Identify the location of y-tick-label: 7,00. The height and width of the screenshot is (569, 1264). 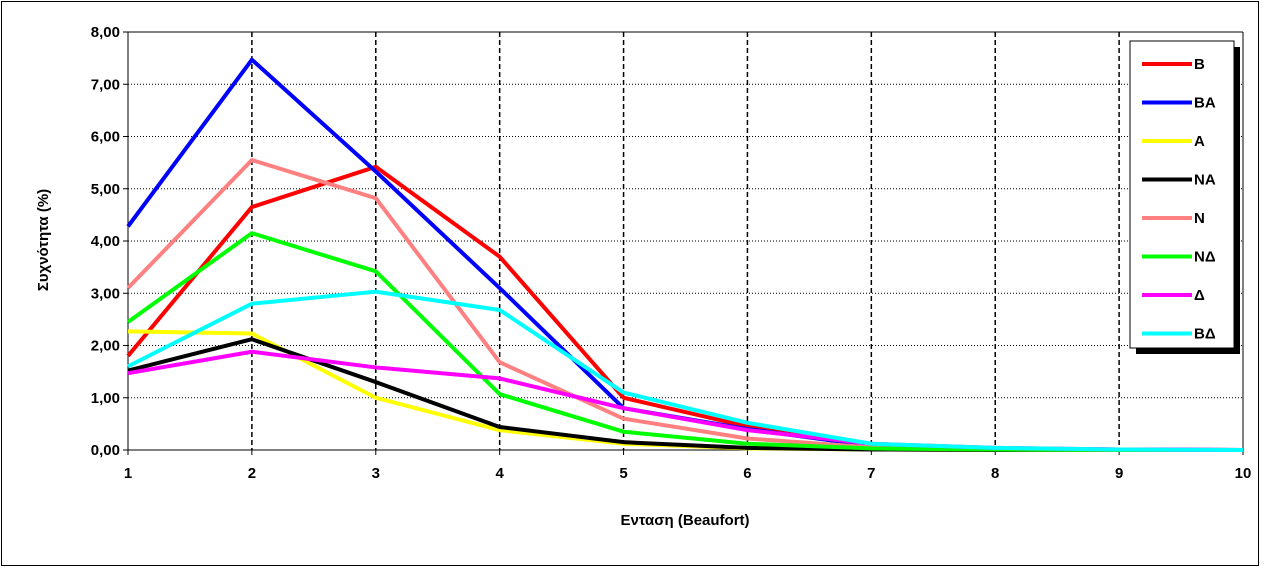
(105, 84).